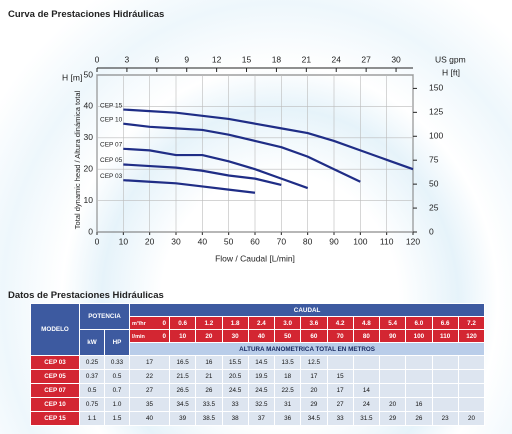 This screenshot has width=512, height=434. Describe the element at coordinates (277, 59) in the screenshot. I see `x2-tick-label: 18` at that location.